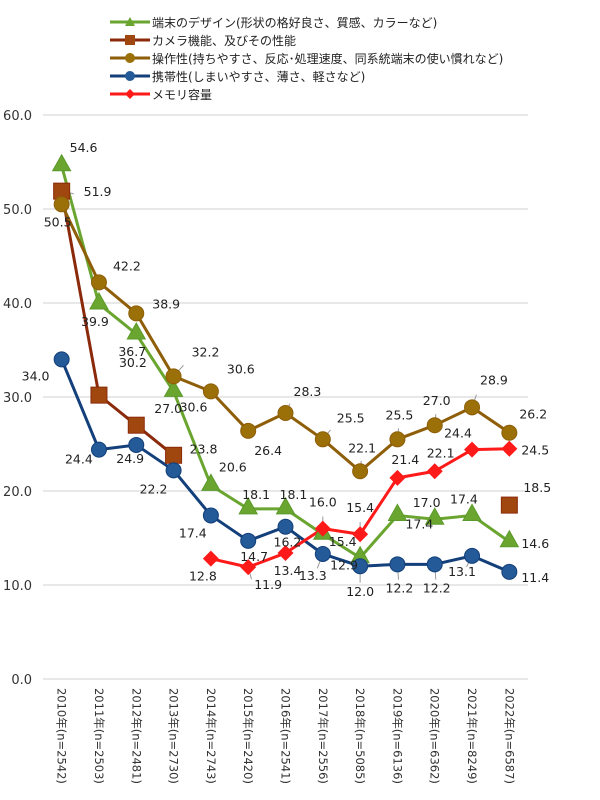 Image resolution: width=600 pixels, height=800 pixels. What do you see at coordinates (95, 321) in the screenshot?
I see `data-label: 39.9` at bounding box center [95, 321].